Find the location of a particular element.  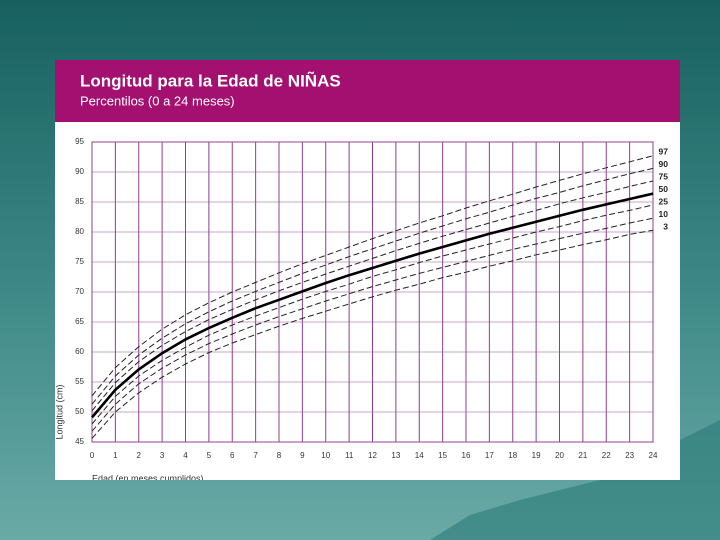

x-tick-label: 0 is located at coordinates (92, 455).